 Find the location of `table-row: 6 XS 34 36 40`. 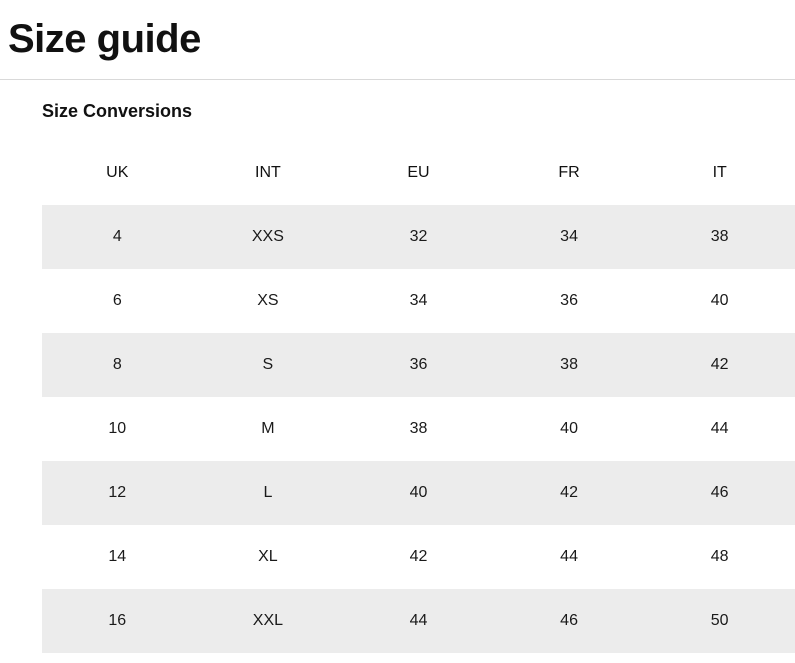

table-row: 6 XS 34 36 40 is located at coordinates (418, 301).